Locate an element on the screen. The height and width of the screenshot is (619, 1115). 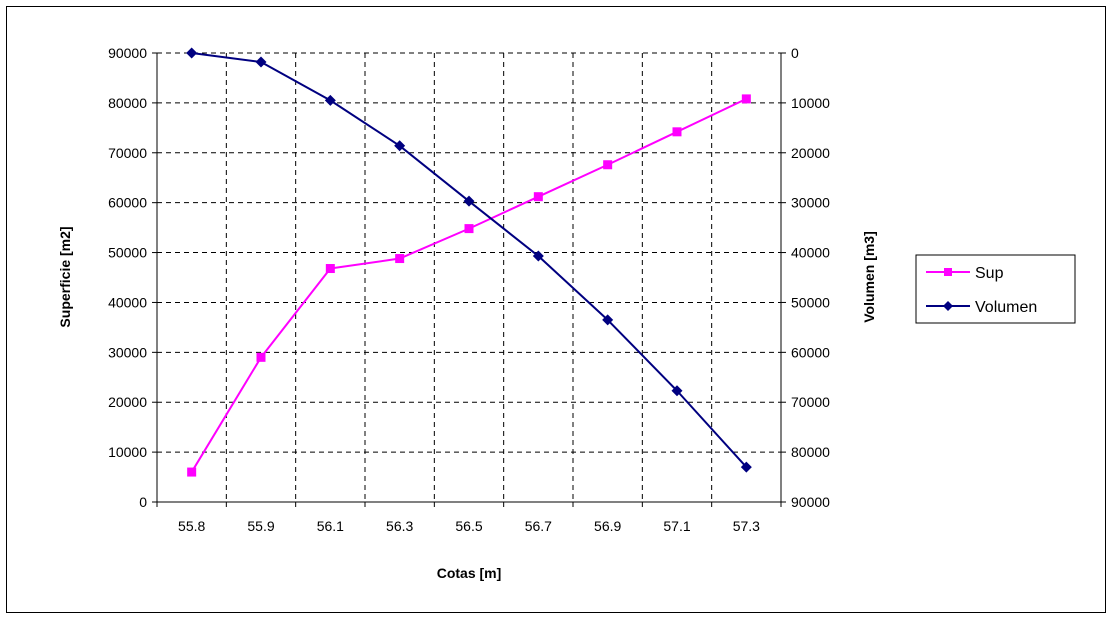
y-right-tick-label: 40000 is located at coordinates (810, 253).